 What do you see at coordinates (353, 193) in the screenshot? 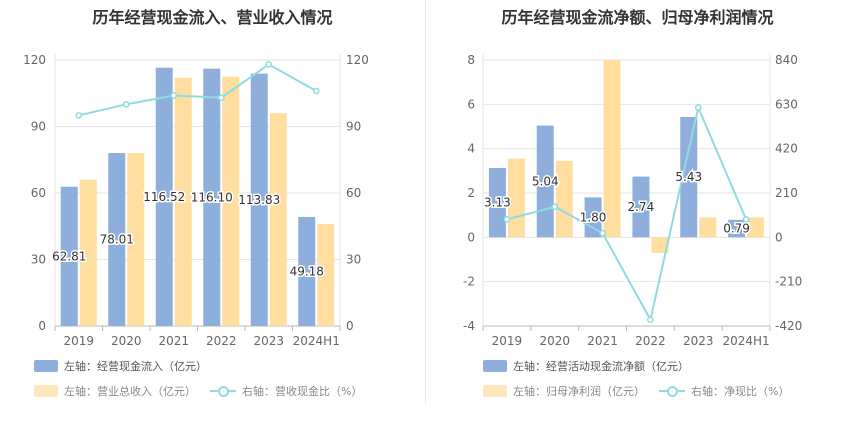
I see `right-axis-tick-label: 60` at bounding box center [353, 193].